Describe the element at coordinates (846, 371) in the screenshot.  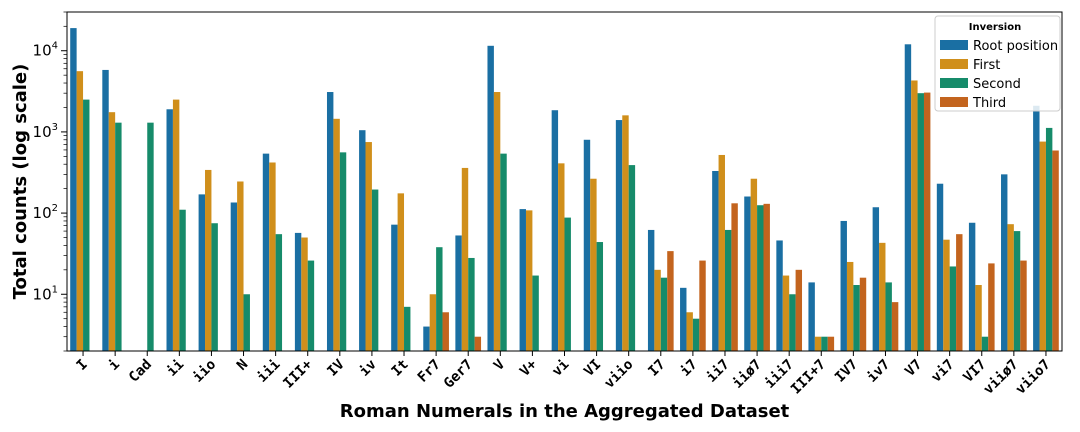
I see `x-tick-label: IV7` at that location.